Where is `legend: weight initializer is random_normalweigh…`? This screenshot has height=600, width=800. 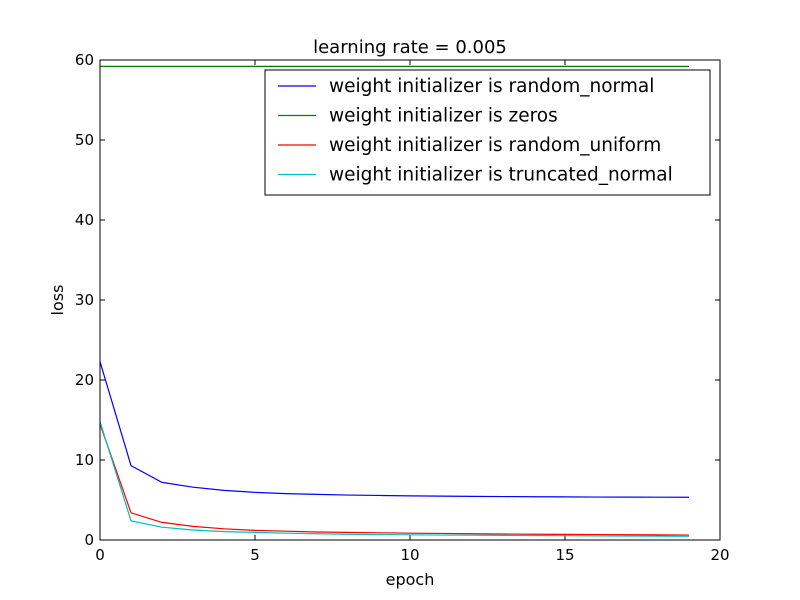
legend: weight initializer is random_normalweigh… is located at coordinates (487, 132).